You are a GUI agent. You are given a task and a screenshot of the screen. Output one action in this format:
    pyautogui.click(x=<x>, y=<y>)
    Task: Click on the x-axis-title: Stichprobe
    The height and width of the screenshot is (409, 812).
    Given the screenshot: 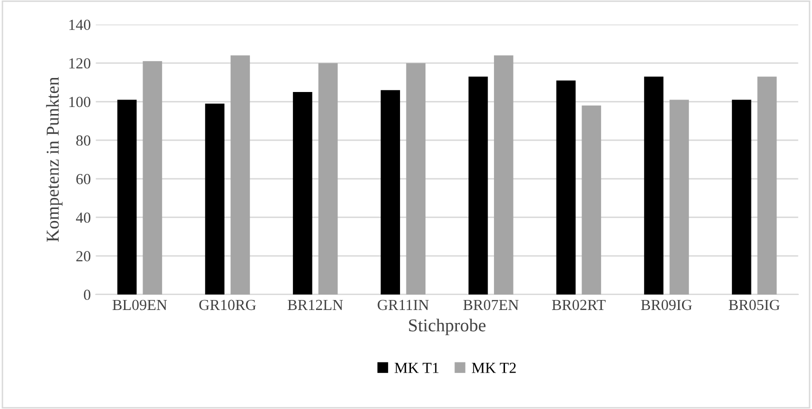 What is the action you would take?
    pyautogui.click(x=447, y=327)
    